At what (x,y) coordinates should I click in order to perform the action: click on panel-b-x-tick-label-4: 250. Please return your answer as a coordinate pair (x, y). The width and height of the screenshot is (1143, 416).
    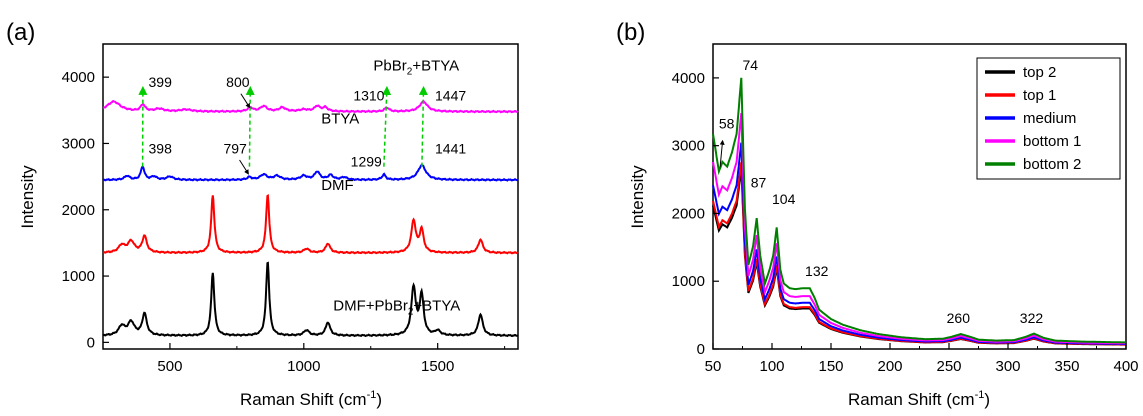
    Looking at the image, I should click on (948, 366).